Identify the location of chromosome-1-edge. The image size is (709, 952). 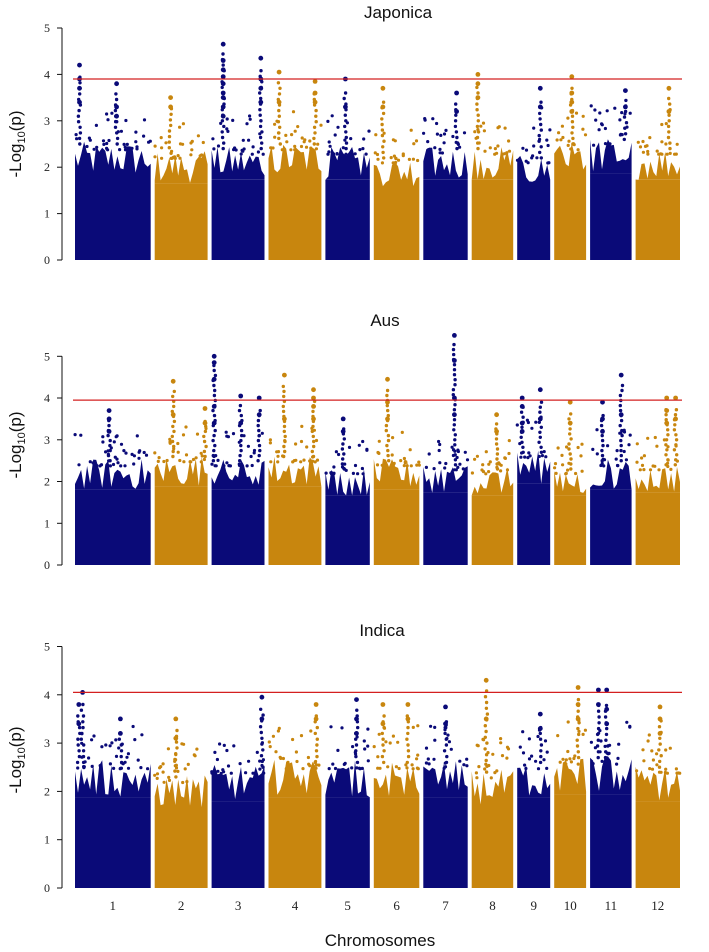
(113, 159).